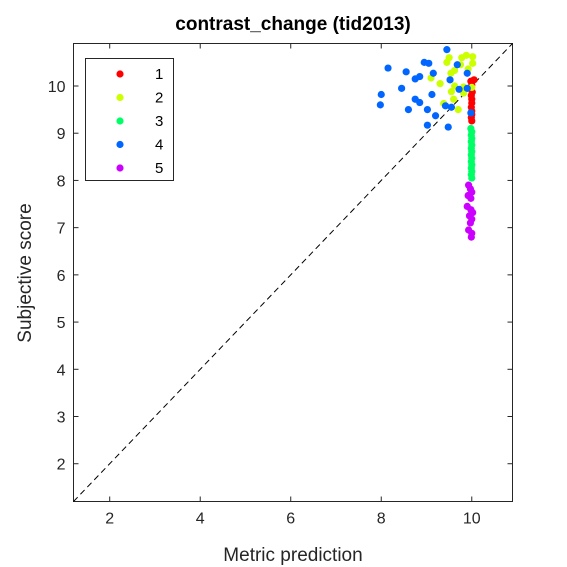 This screenshot has width=567, height=567. What do you see at coordinates (61, 276) in the screenshot?
I see `y-tick-label: 6` at bounding box center [61, 276].